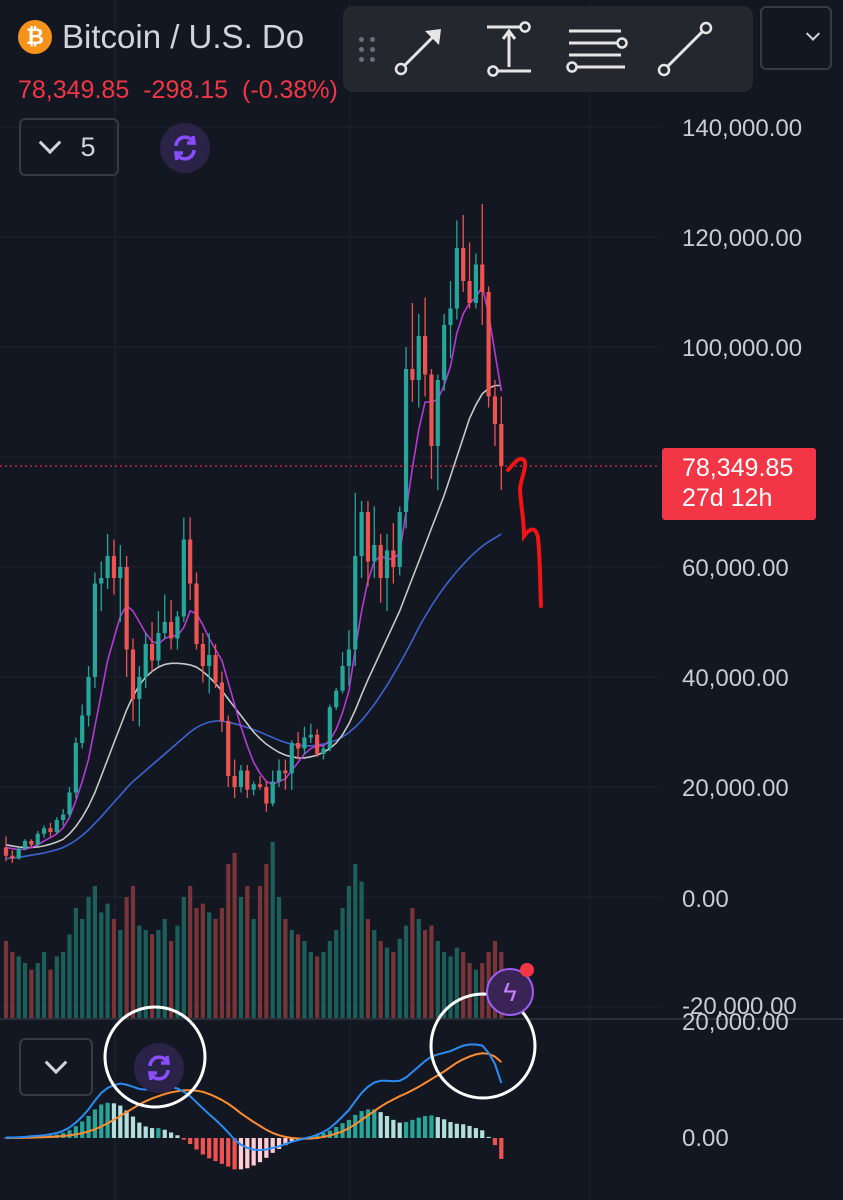  Describe the element at coordinates (368, 49) in the screenshot. I see `drag-handle-icon` at that location.